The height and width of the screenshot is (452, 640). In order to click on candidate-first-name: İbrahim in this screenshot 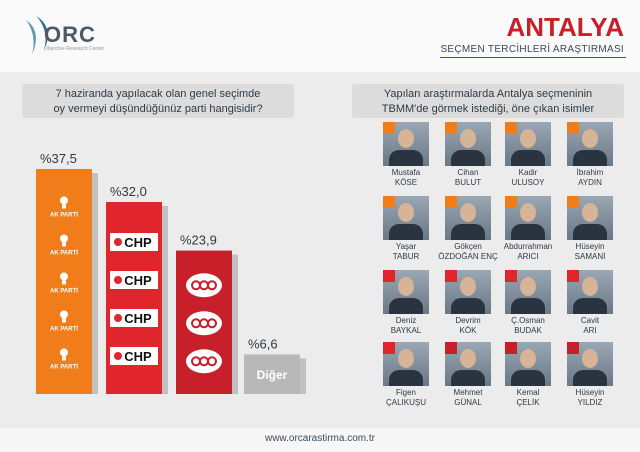, I will do `click(590, 172)`.